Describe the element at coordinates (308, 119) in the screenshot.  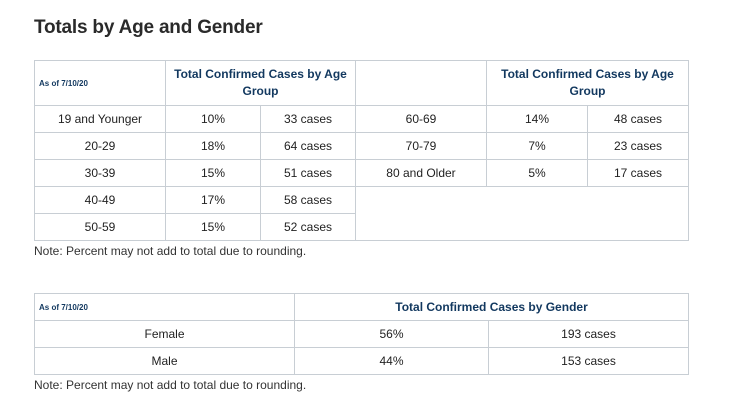
I see `age-group-cases: 33 cases` at that location.